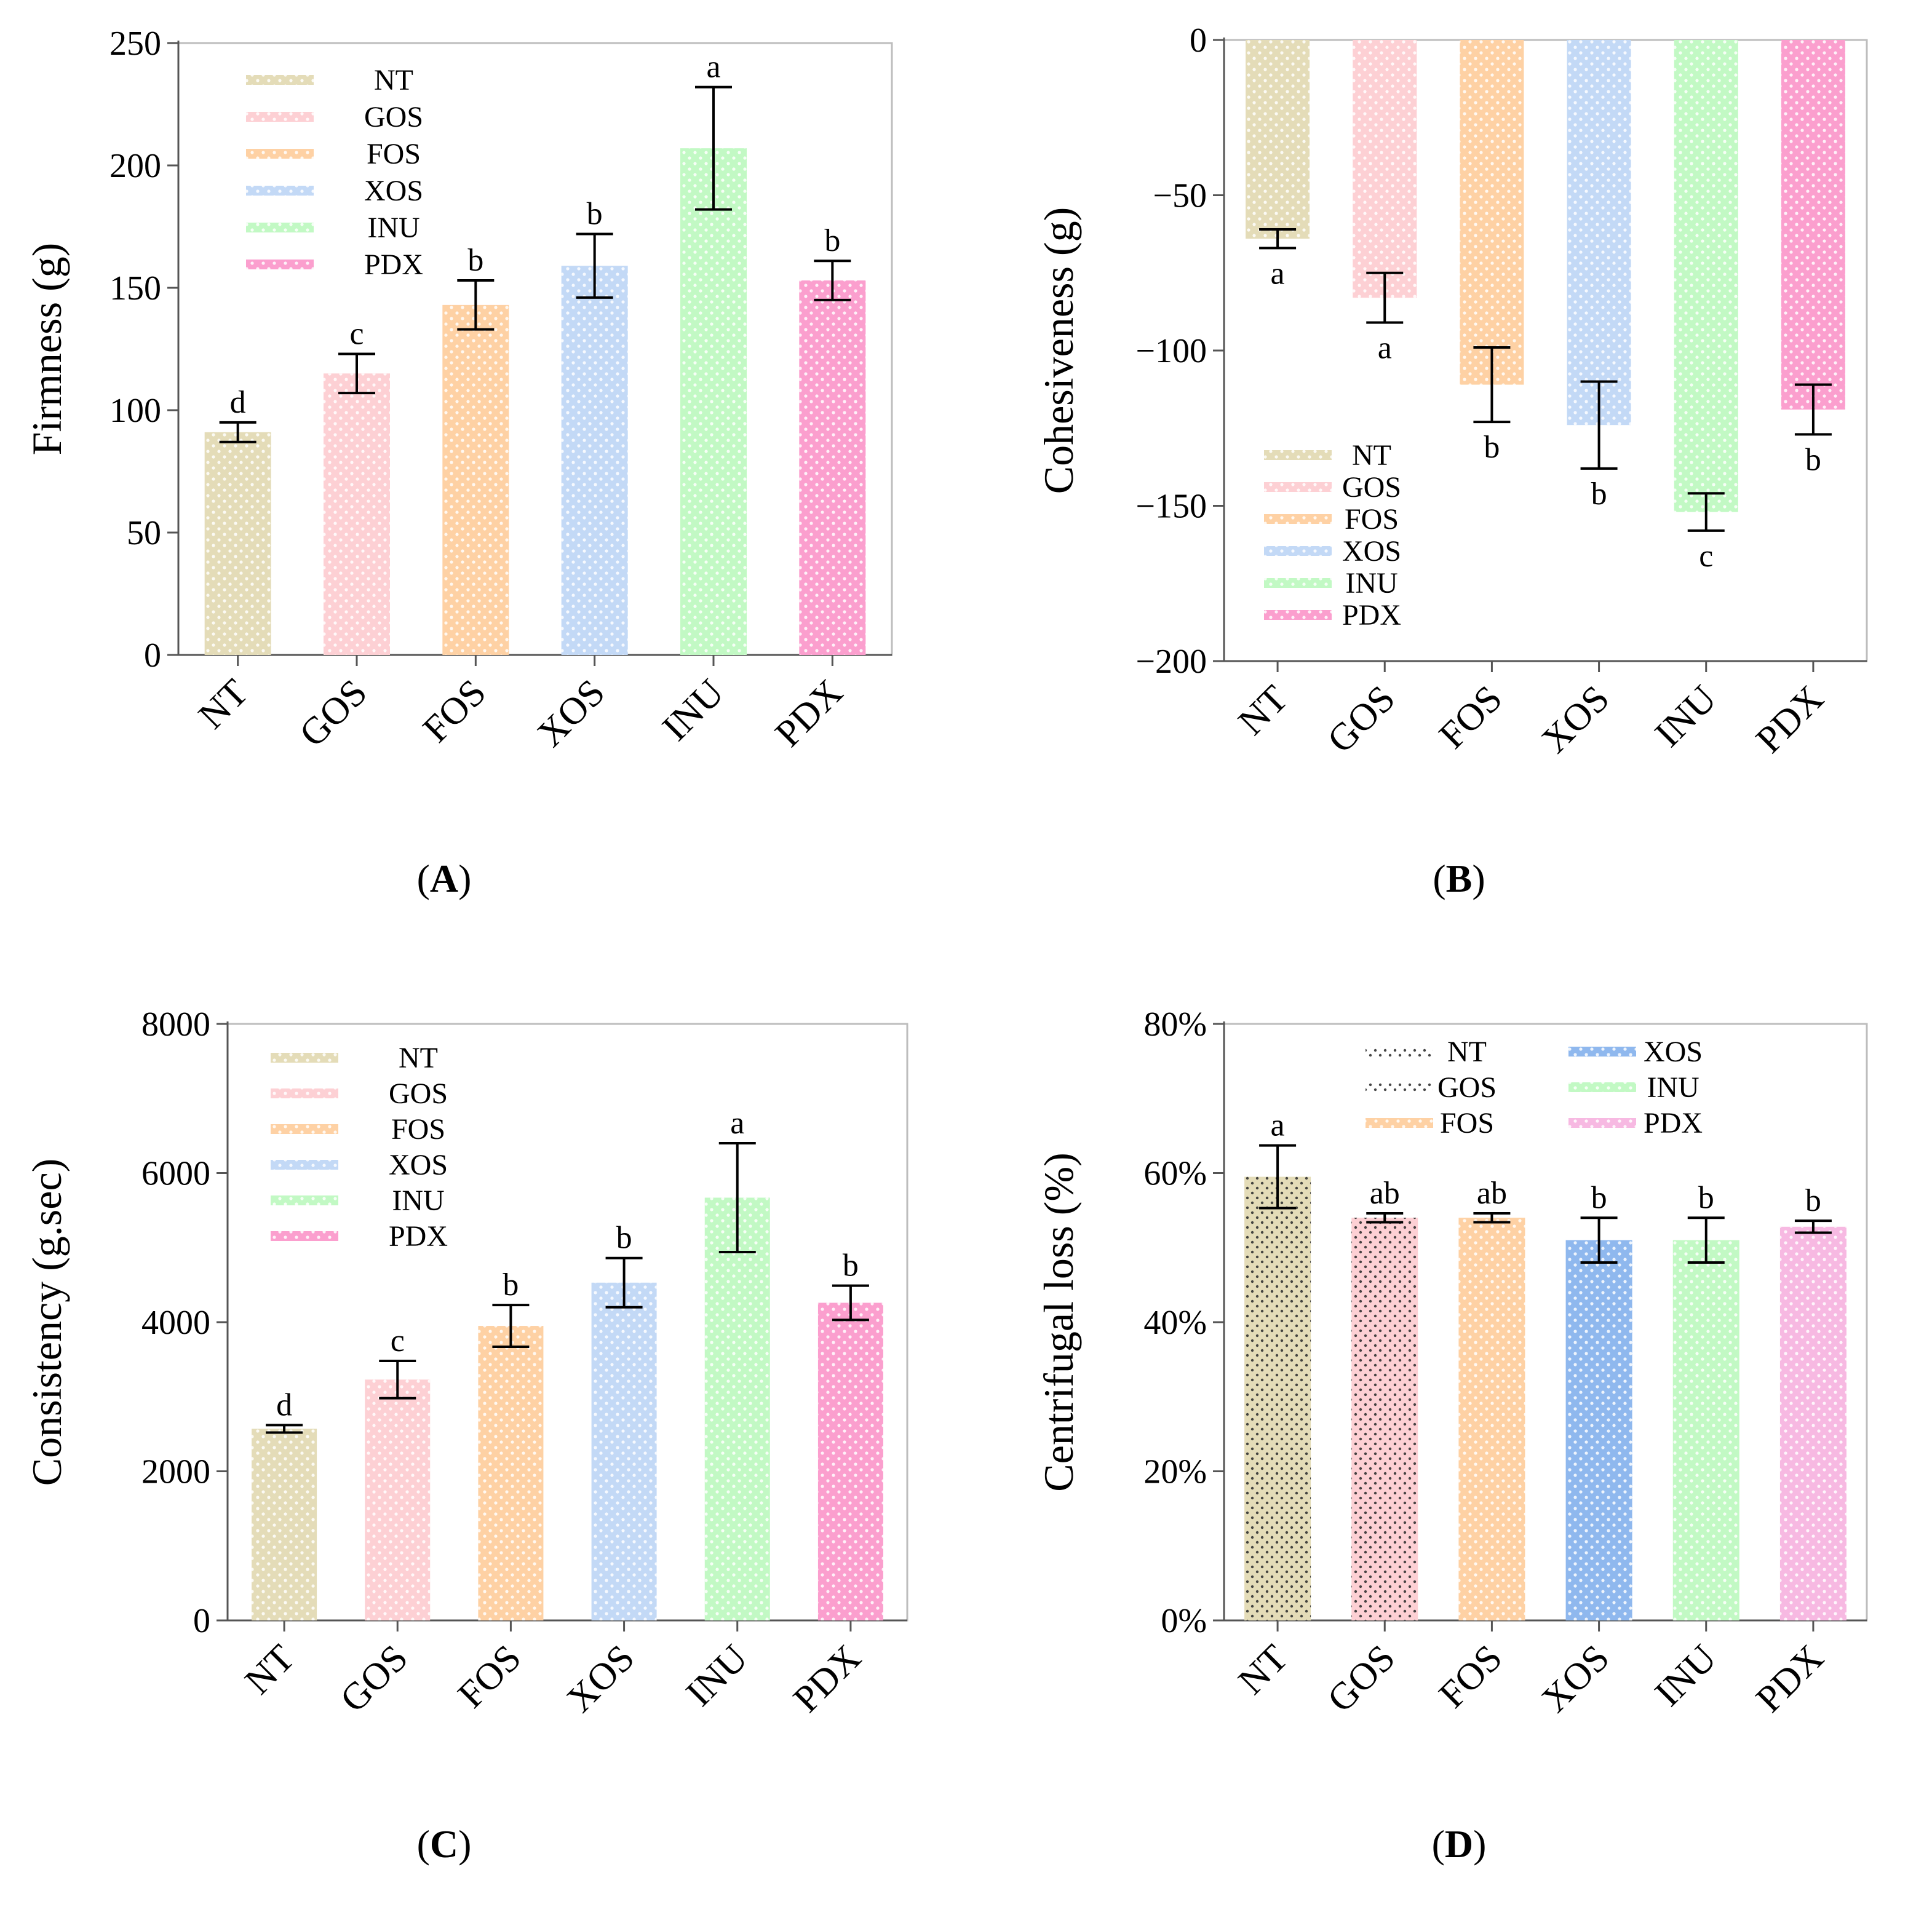  I want to click on panel-label-B: (B), so click(1459, 879).